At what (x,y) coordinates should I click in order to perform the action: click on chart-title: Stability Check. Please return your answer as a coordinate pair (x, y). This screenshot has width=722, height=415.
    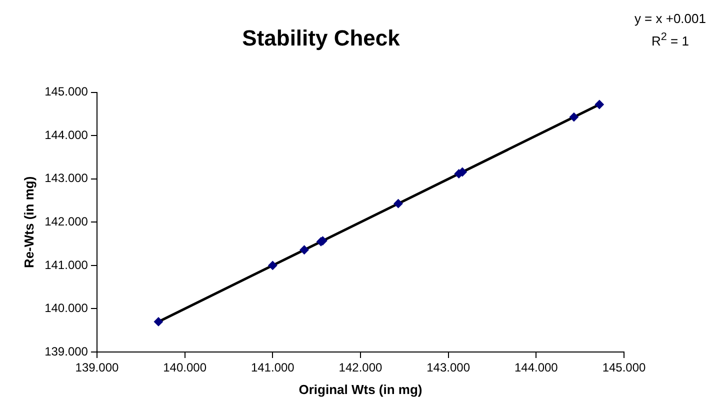
    Looking at the image, I should click on (321, 37).